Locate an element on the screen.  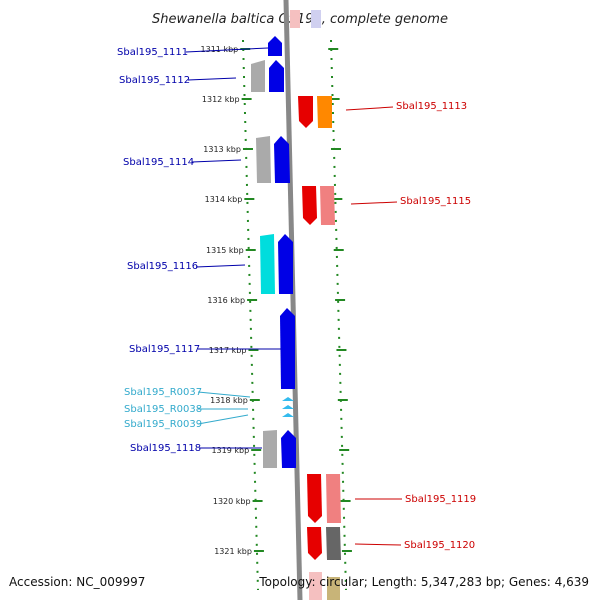
gene-arrow-sbal195-1114-gray is located at coordinates (263, 159).